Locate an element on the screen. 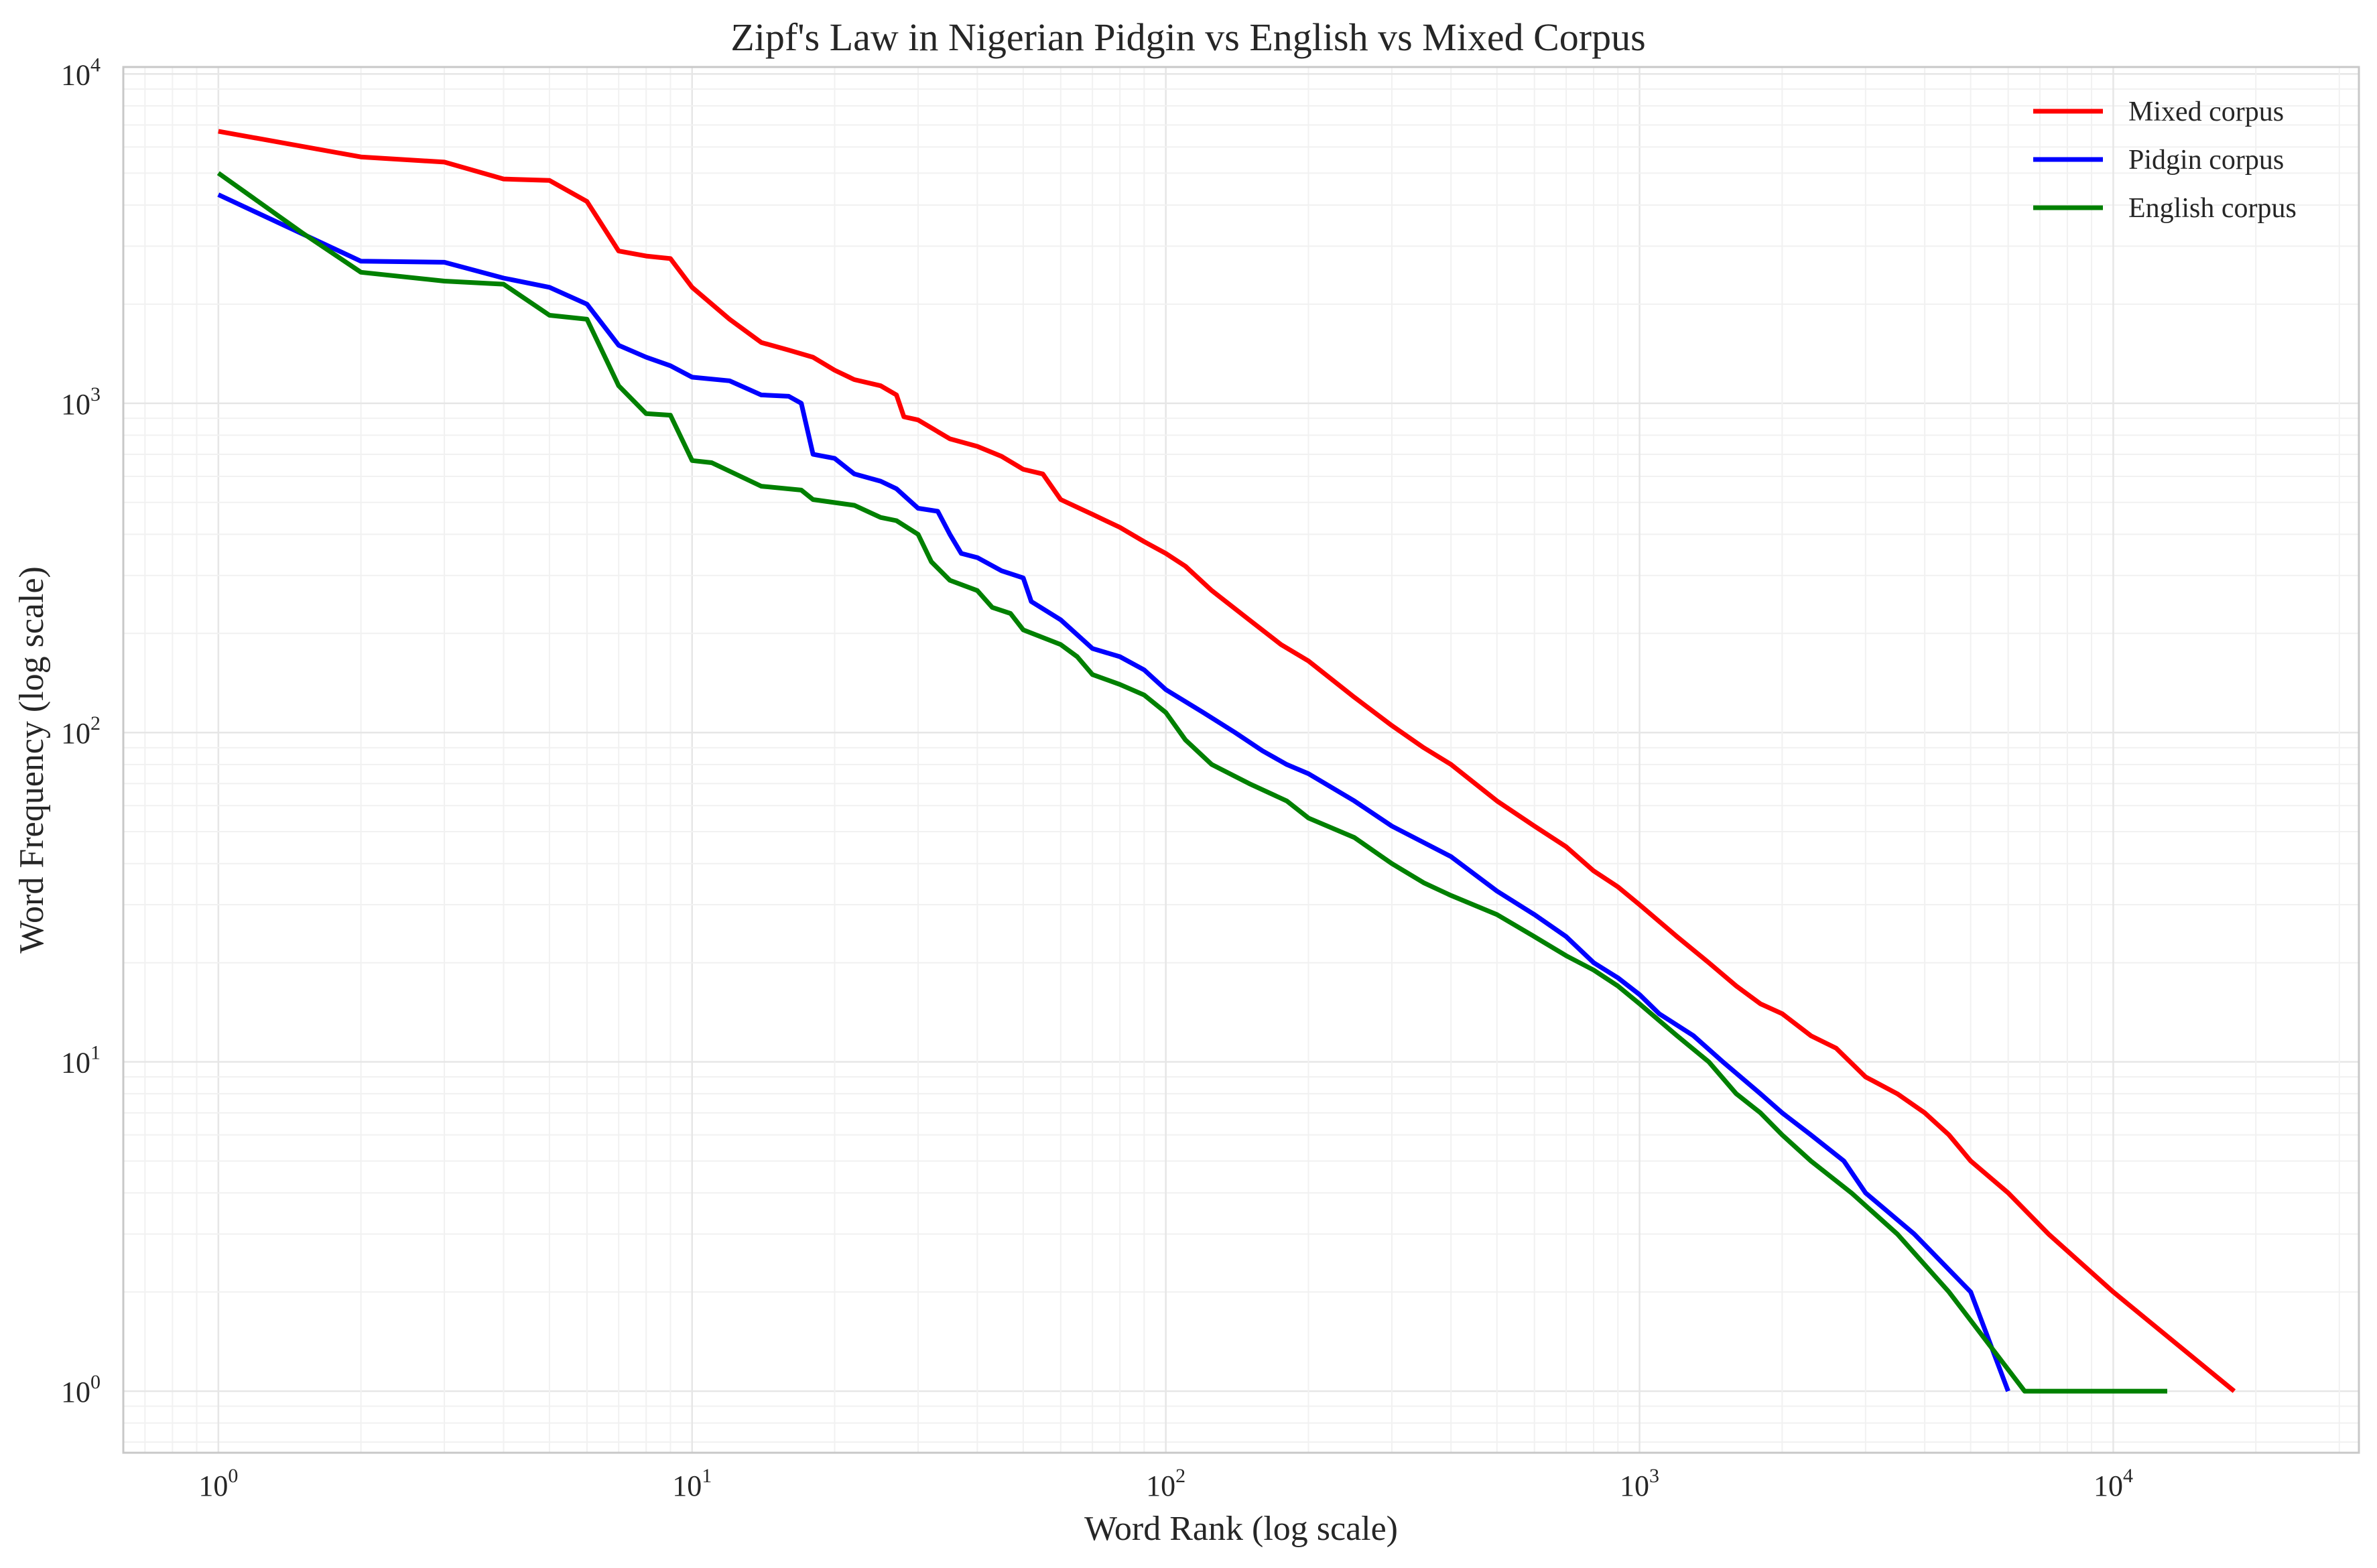 The height and width of the screenshot is (1568, 2377). y-tick-label: 10⁴ is located at coordinates (81, 72).